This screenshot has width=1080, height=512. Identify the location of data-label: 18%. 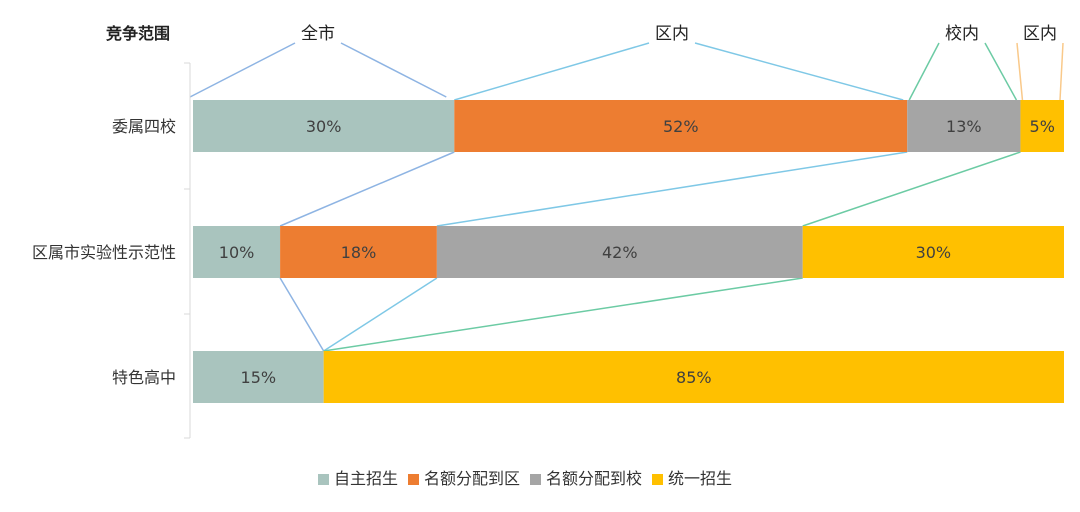
(359, 252).